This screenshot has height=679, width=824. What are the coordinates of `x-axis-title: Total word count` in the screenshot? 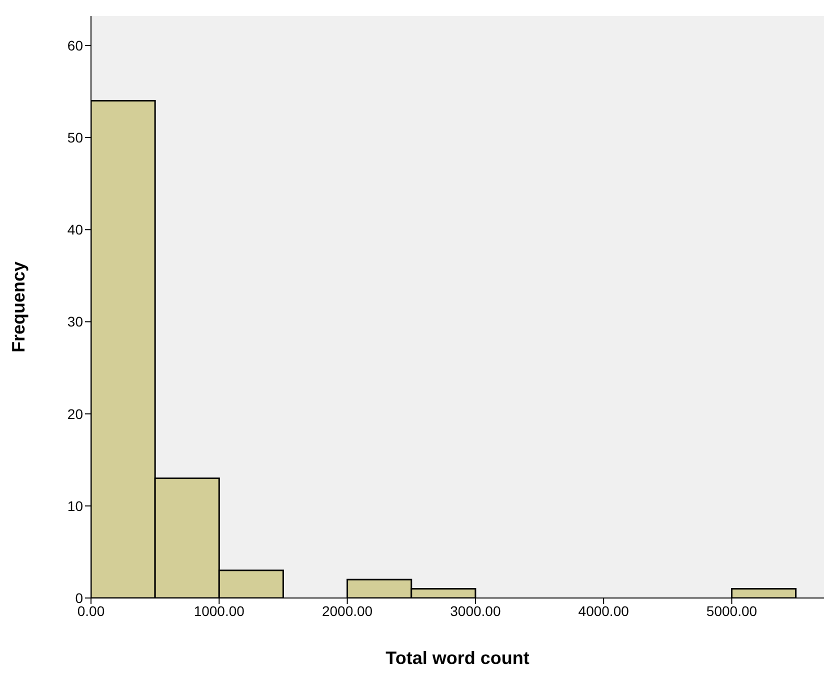 It's located at (458, 658).